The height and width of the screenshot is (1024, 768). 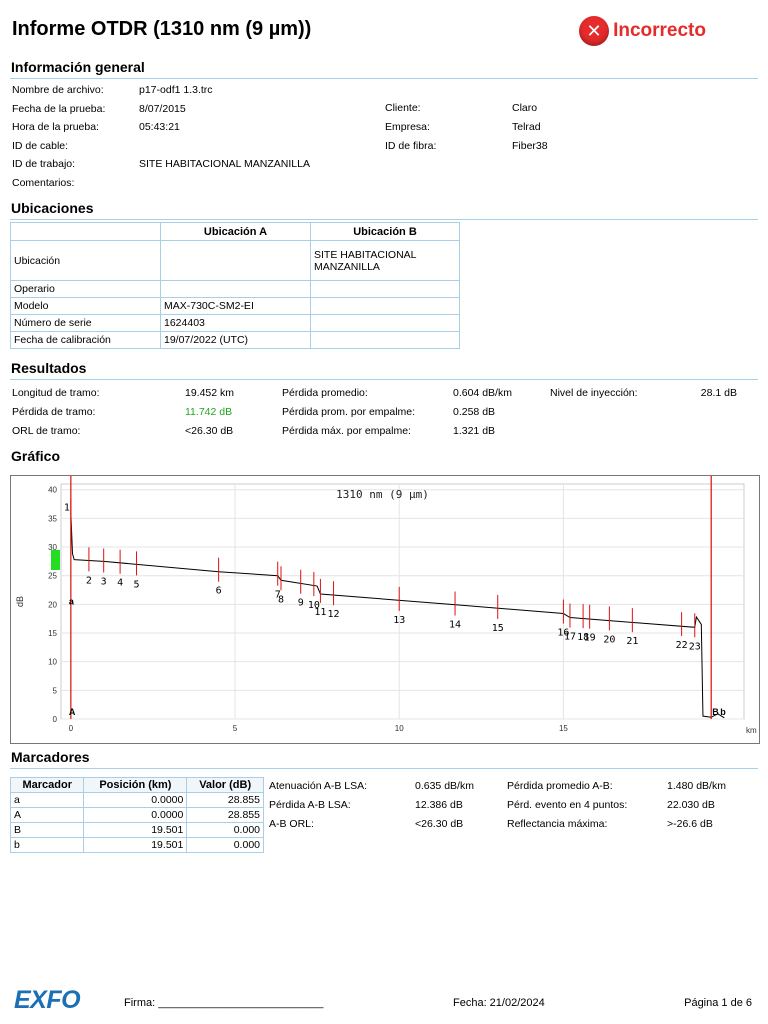 What do you see at coordinates (56, 393) in the screenshot?
I see `result-label: Longitud de tramo:` at bounding box center [56, 393].